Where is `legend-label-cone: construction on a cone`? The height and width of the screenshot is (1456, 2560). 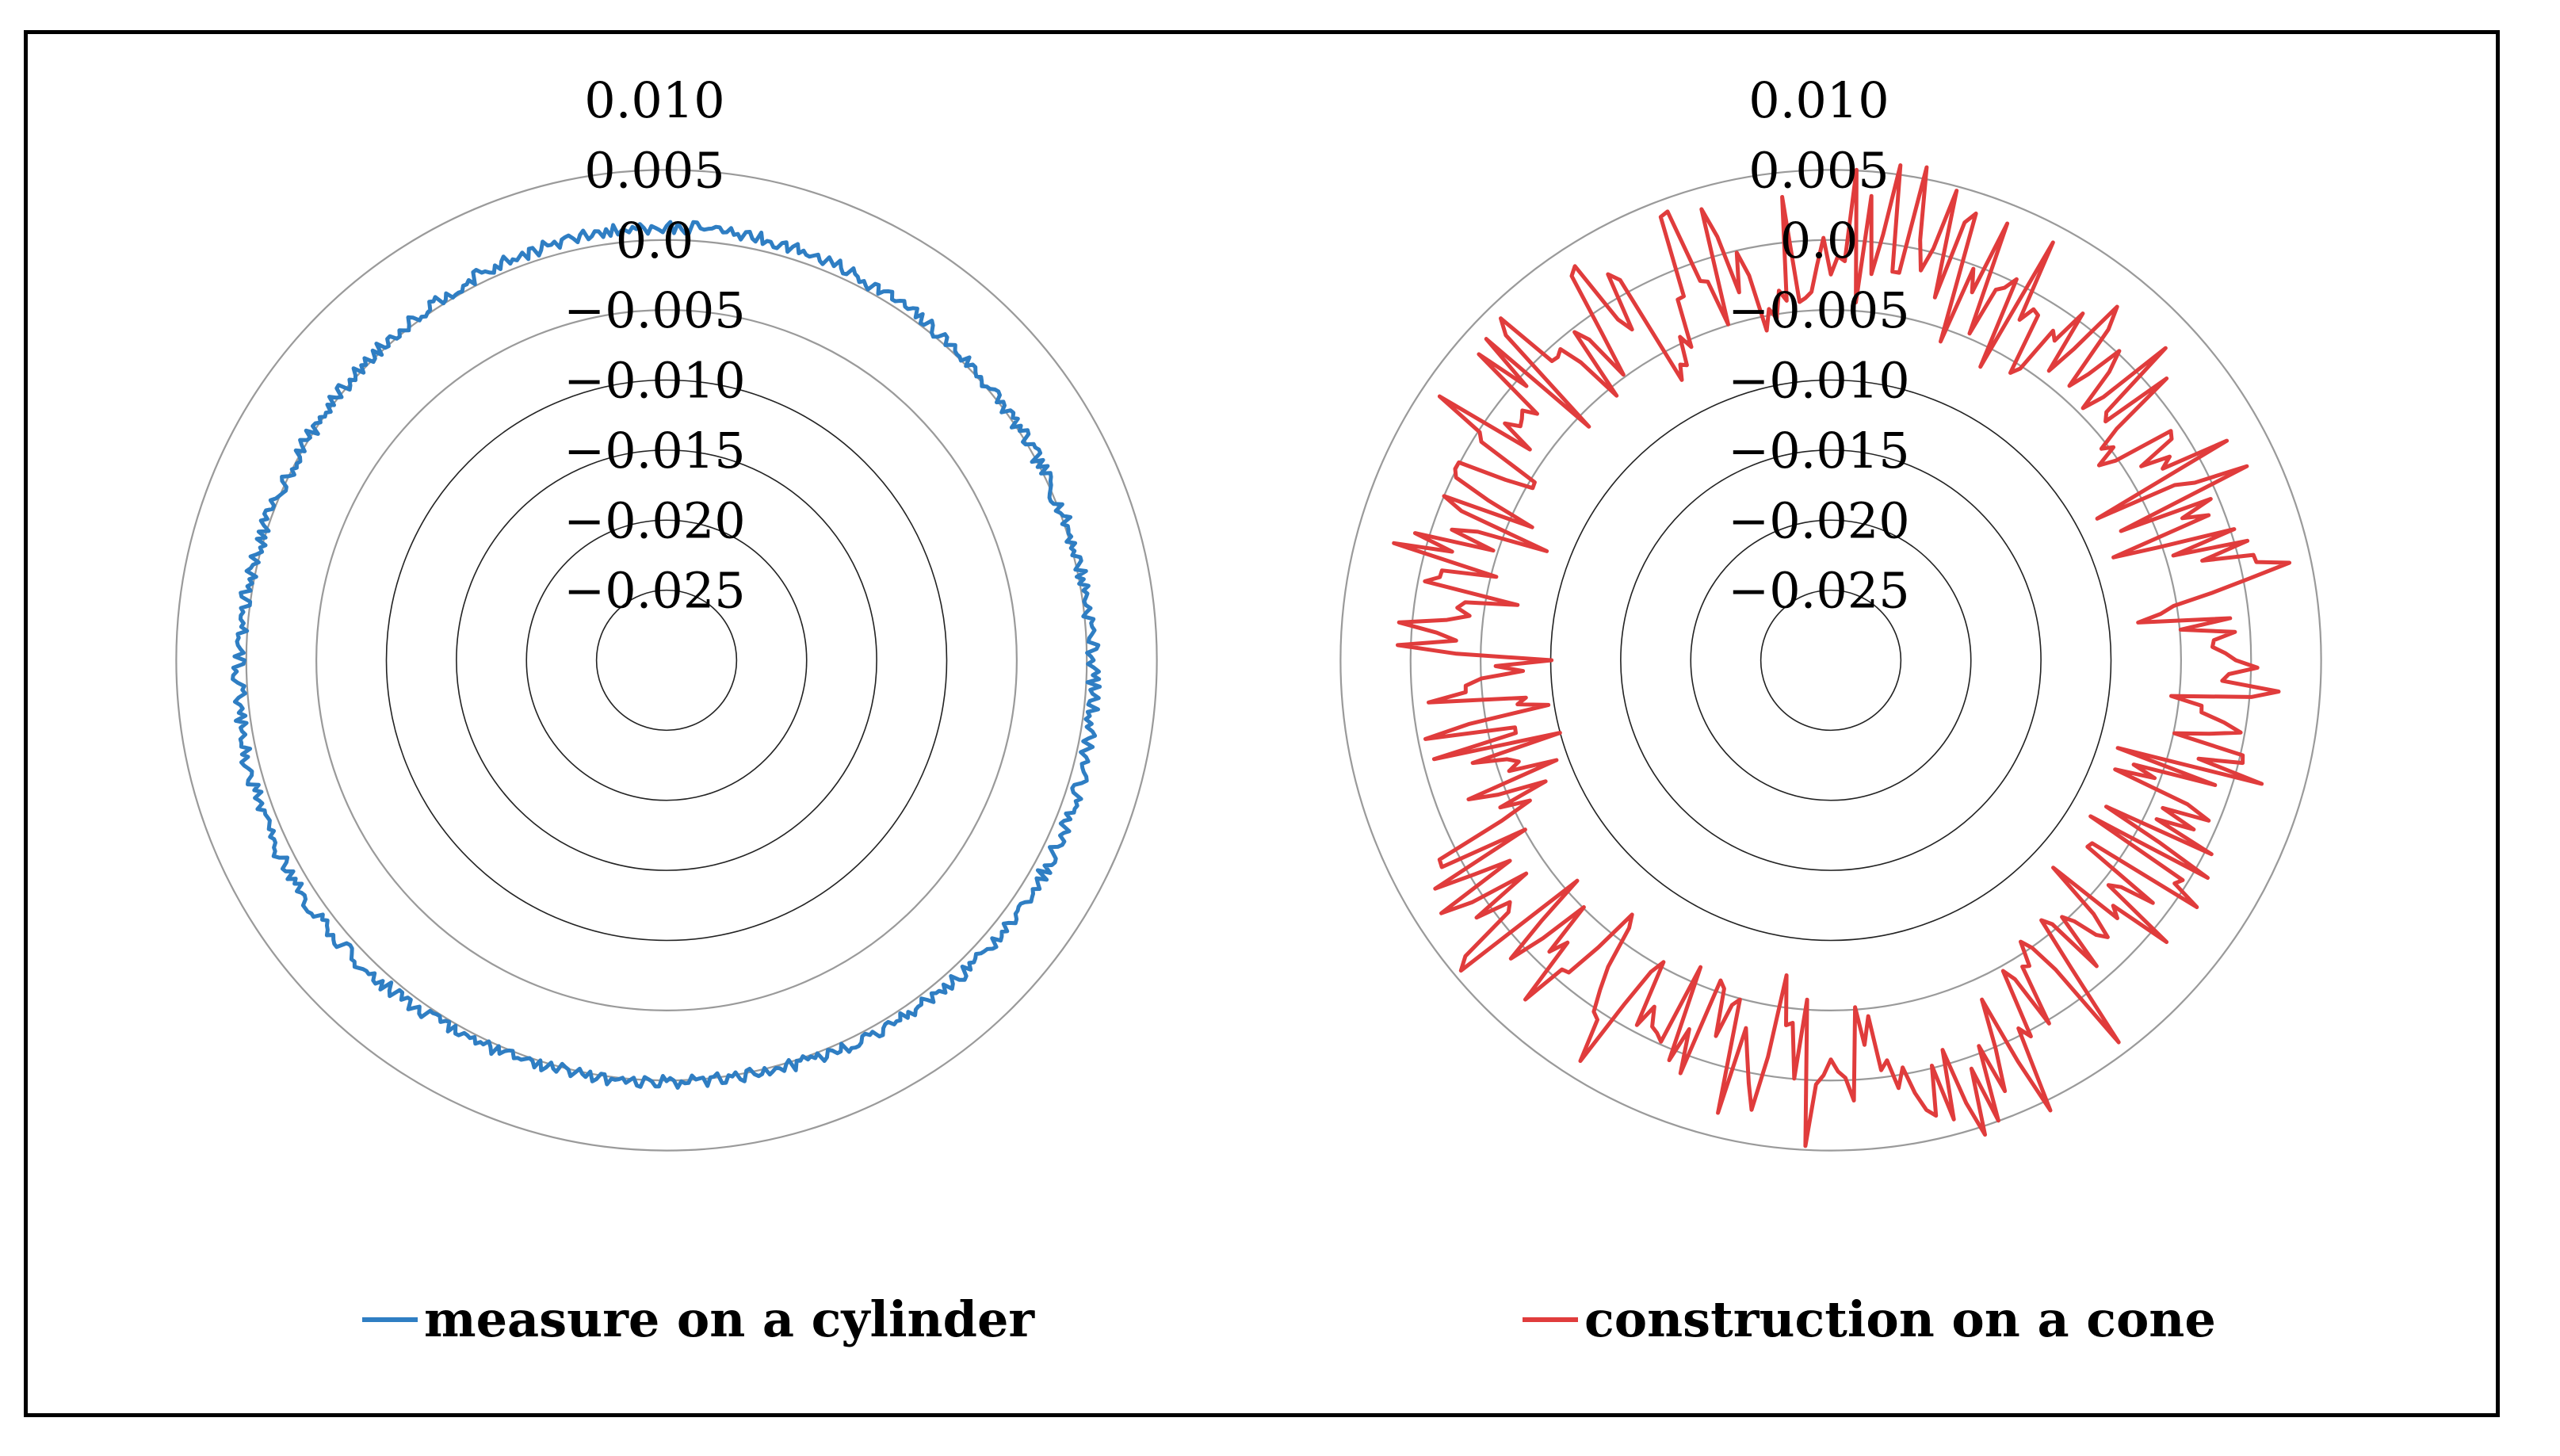 legend-label-cone: construction on a cone is located at coordinates (1900, 1319).